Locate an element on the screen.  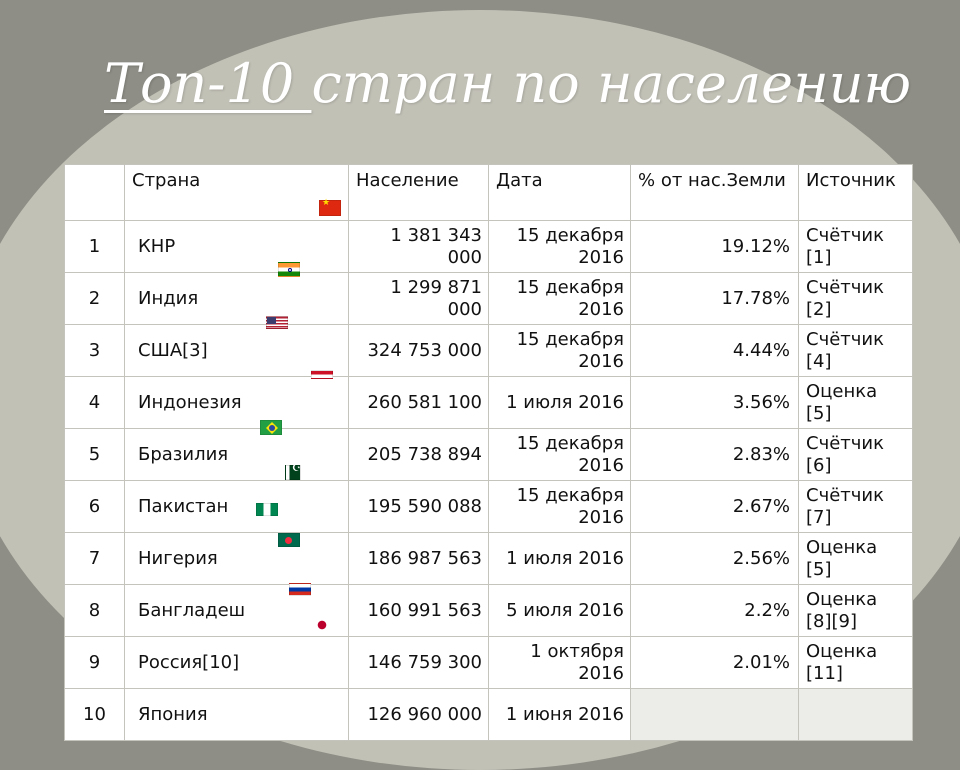
population-cell: 160 991 563 is located at coordinates (418, 610).